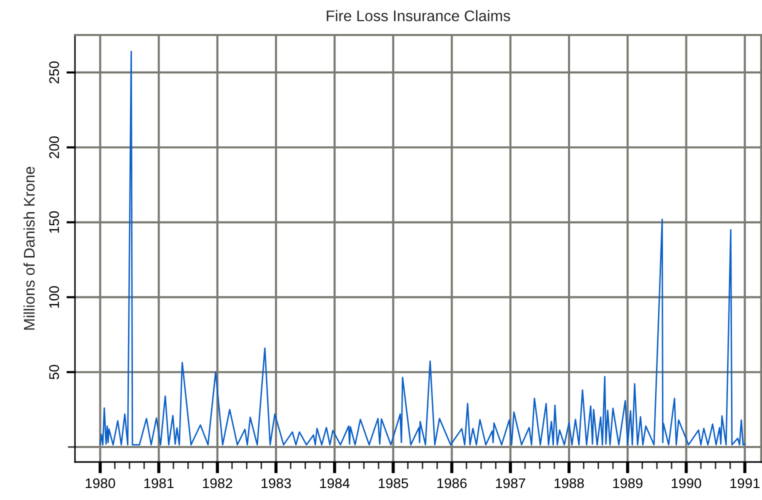 The width and height of the screenshot is (762, 500). Describe the element at coordinates (101, 483) in the screenshot. I see `x-tick-label: 1980` at that location.